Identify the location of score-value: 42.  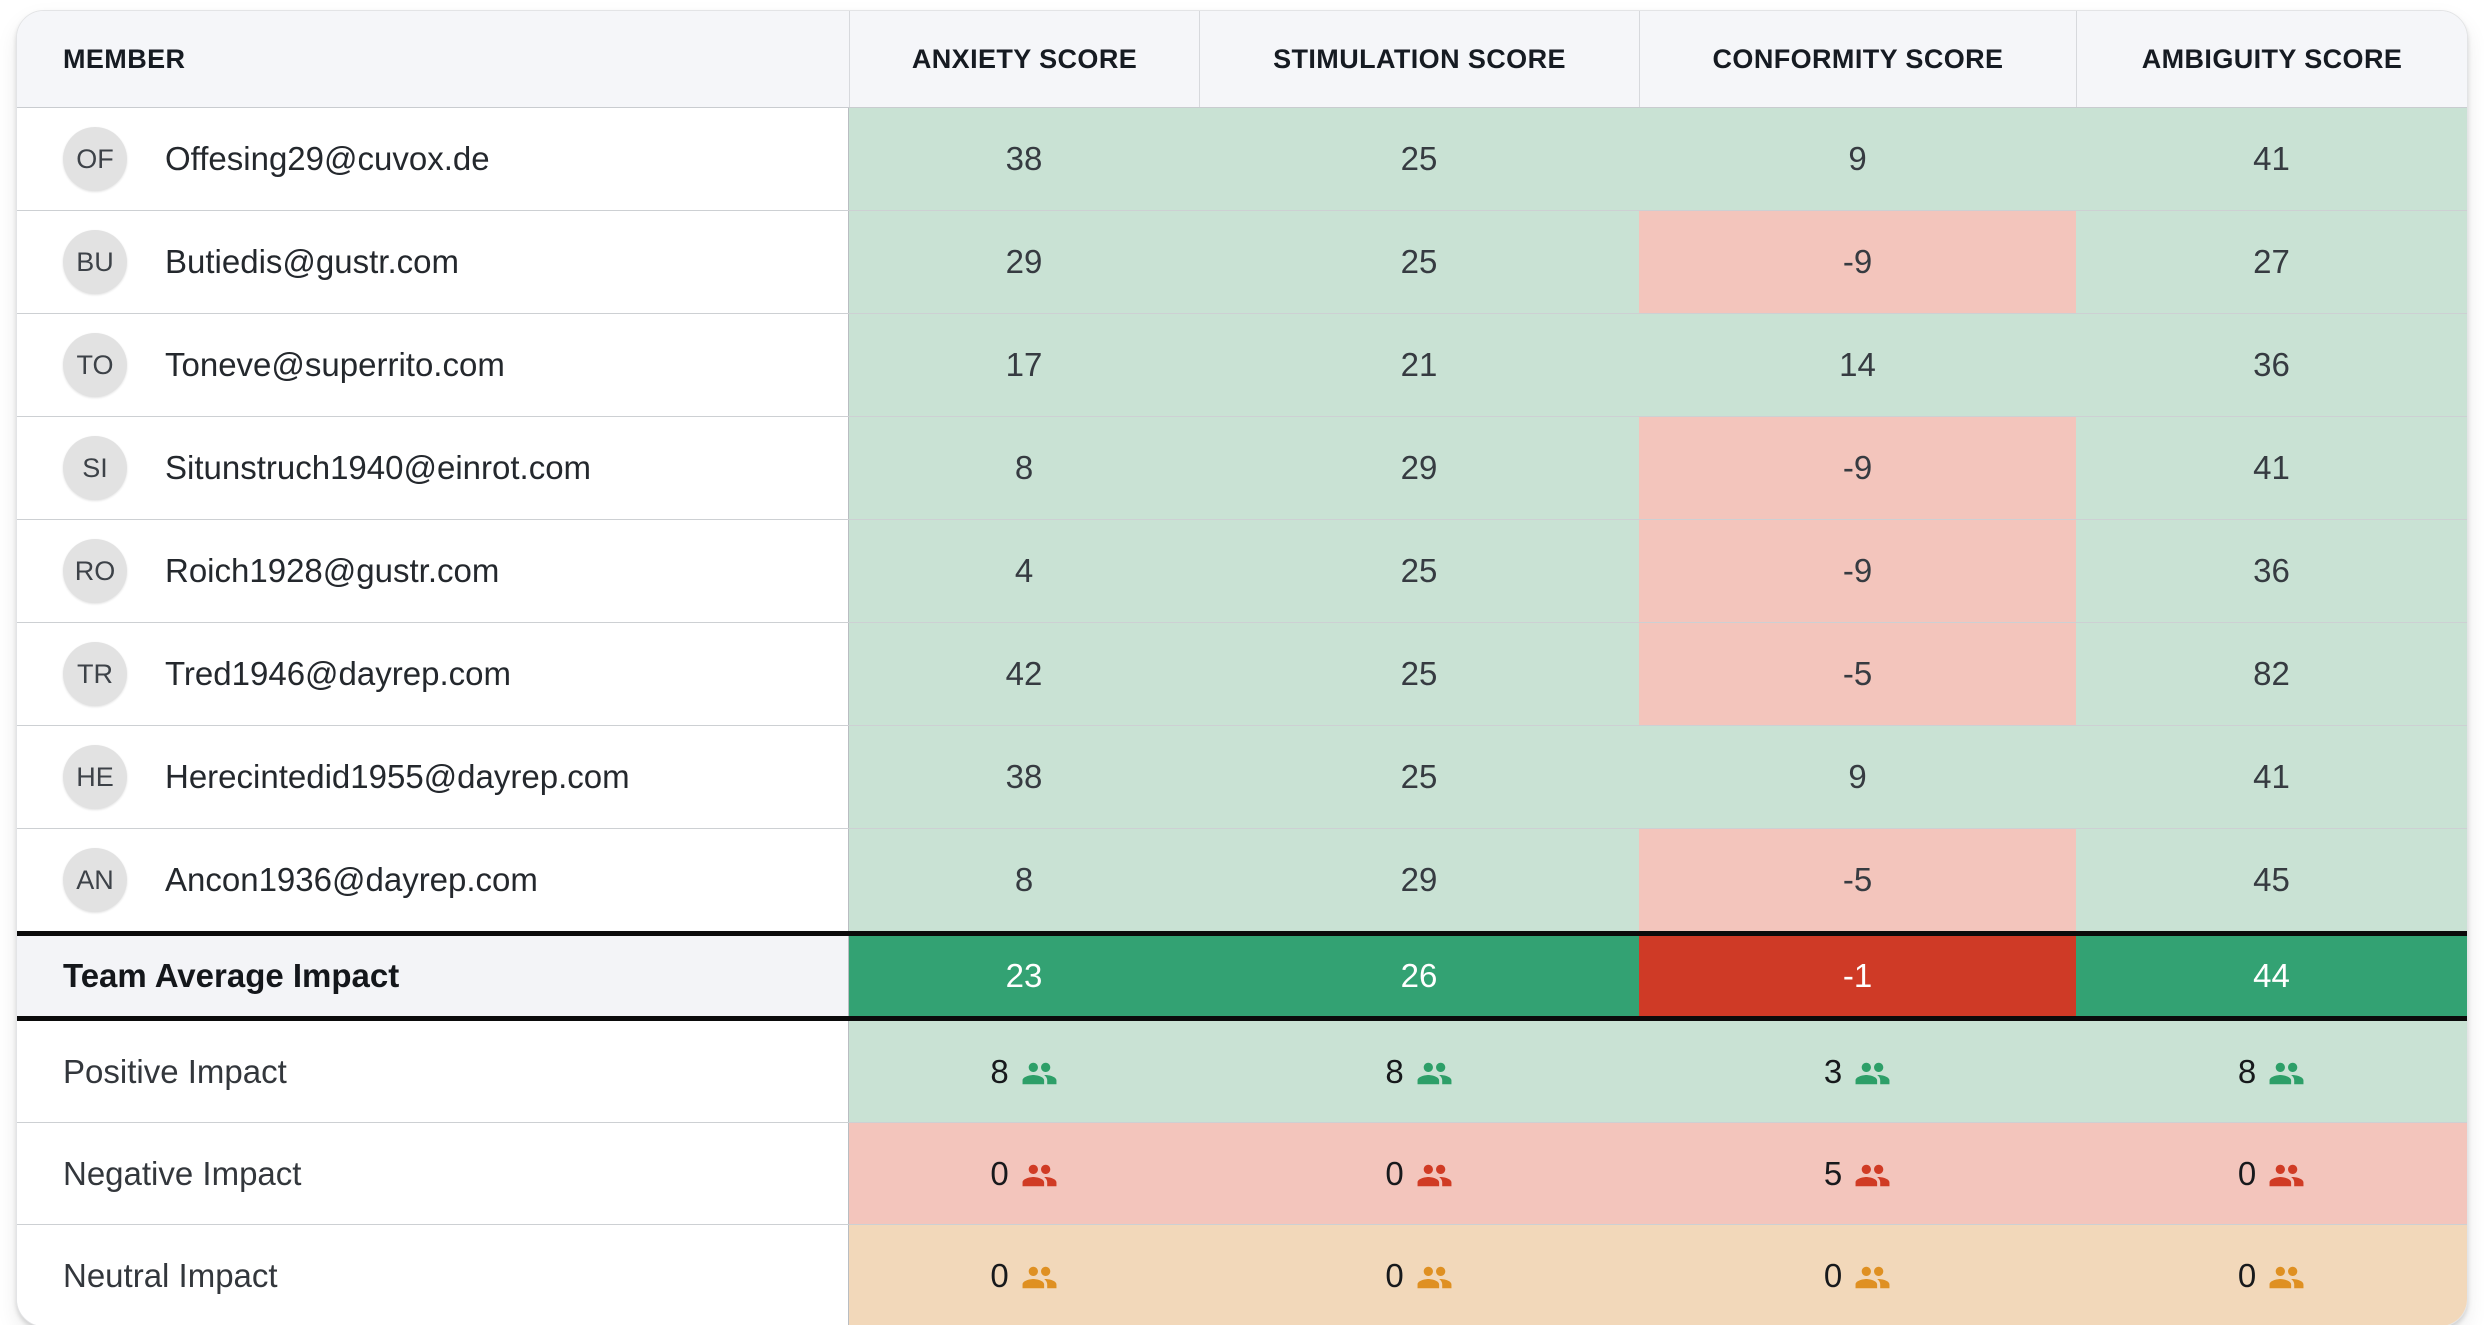
(1024, 673).